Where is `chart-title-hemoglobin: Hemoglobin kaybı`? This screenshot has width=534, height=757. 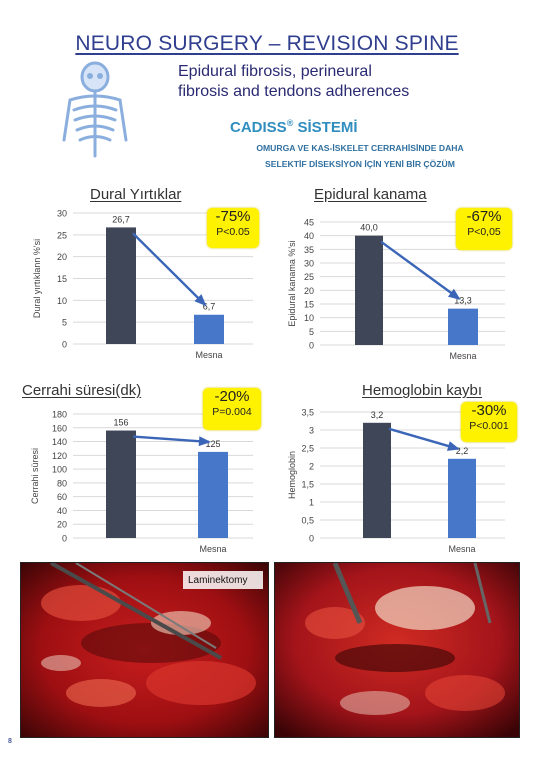 chart-title-hemoglobin: Hemoglobin kaybı is located at coordinates (422, 390).